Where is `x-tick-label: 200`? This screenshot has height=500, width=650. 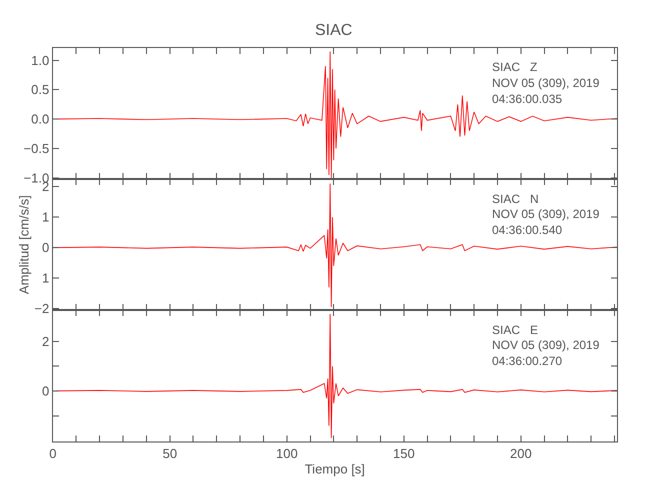 x-tick-label: 200 is located at coordinates (521, 453).